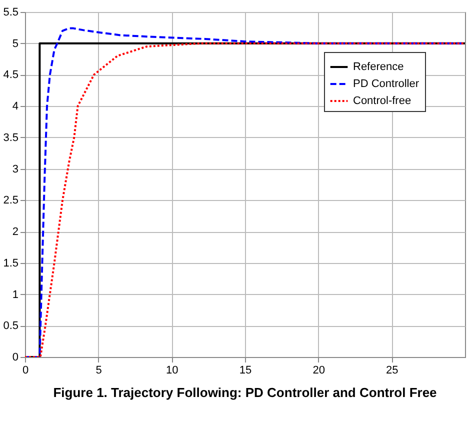 Image resolution: width=474 pixels, height=424 pixels. What do you see at coordinates (15, 169) in the screenshot?
I see `y-tick-label: 3` at bounding box center [15, 169].